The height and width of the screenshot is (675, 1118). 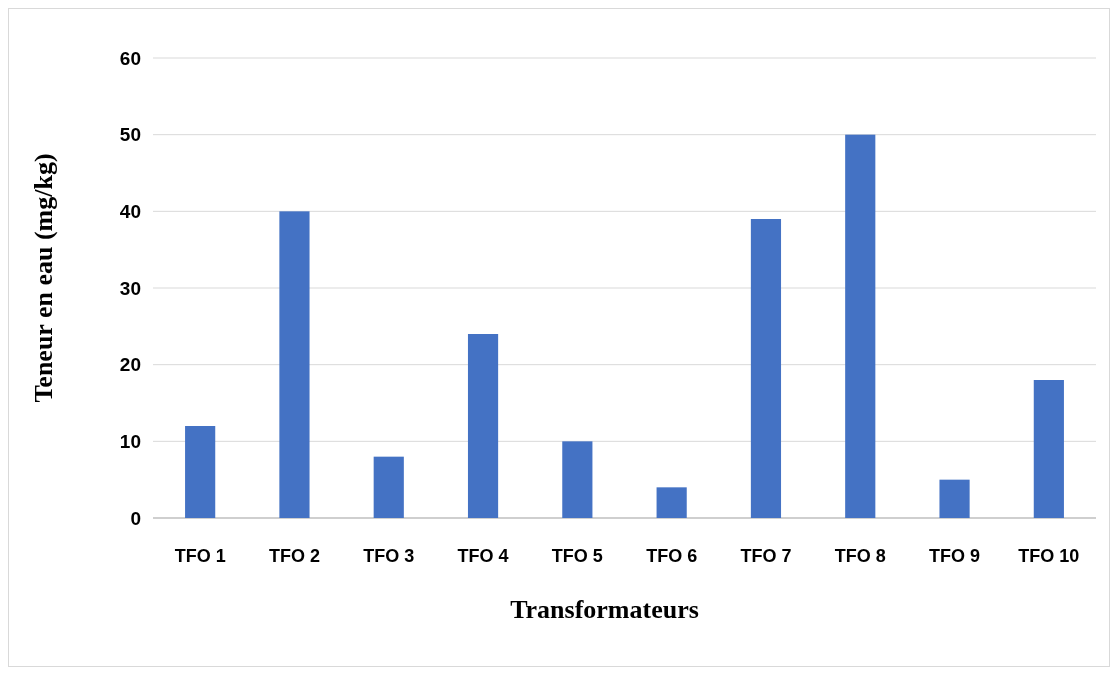 I want to click on y-tick-label: 50, so click(x=130, y=135).